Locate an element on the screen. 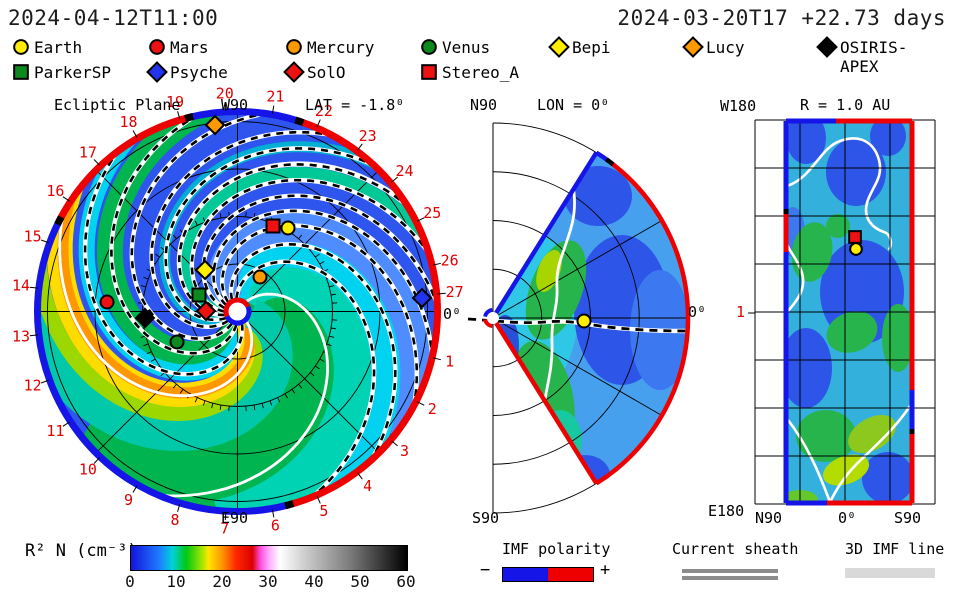 The width and height of the screenshot is (960, 600). carrington-ring-label: 19 is located at coordinates (175, 102).